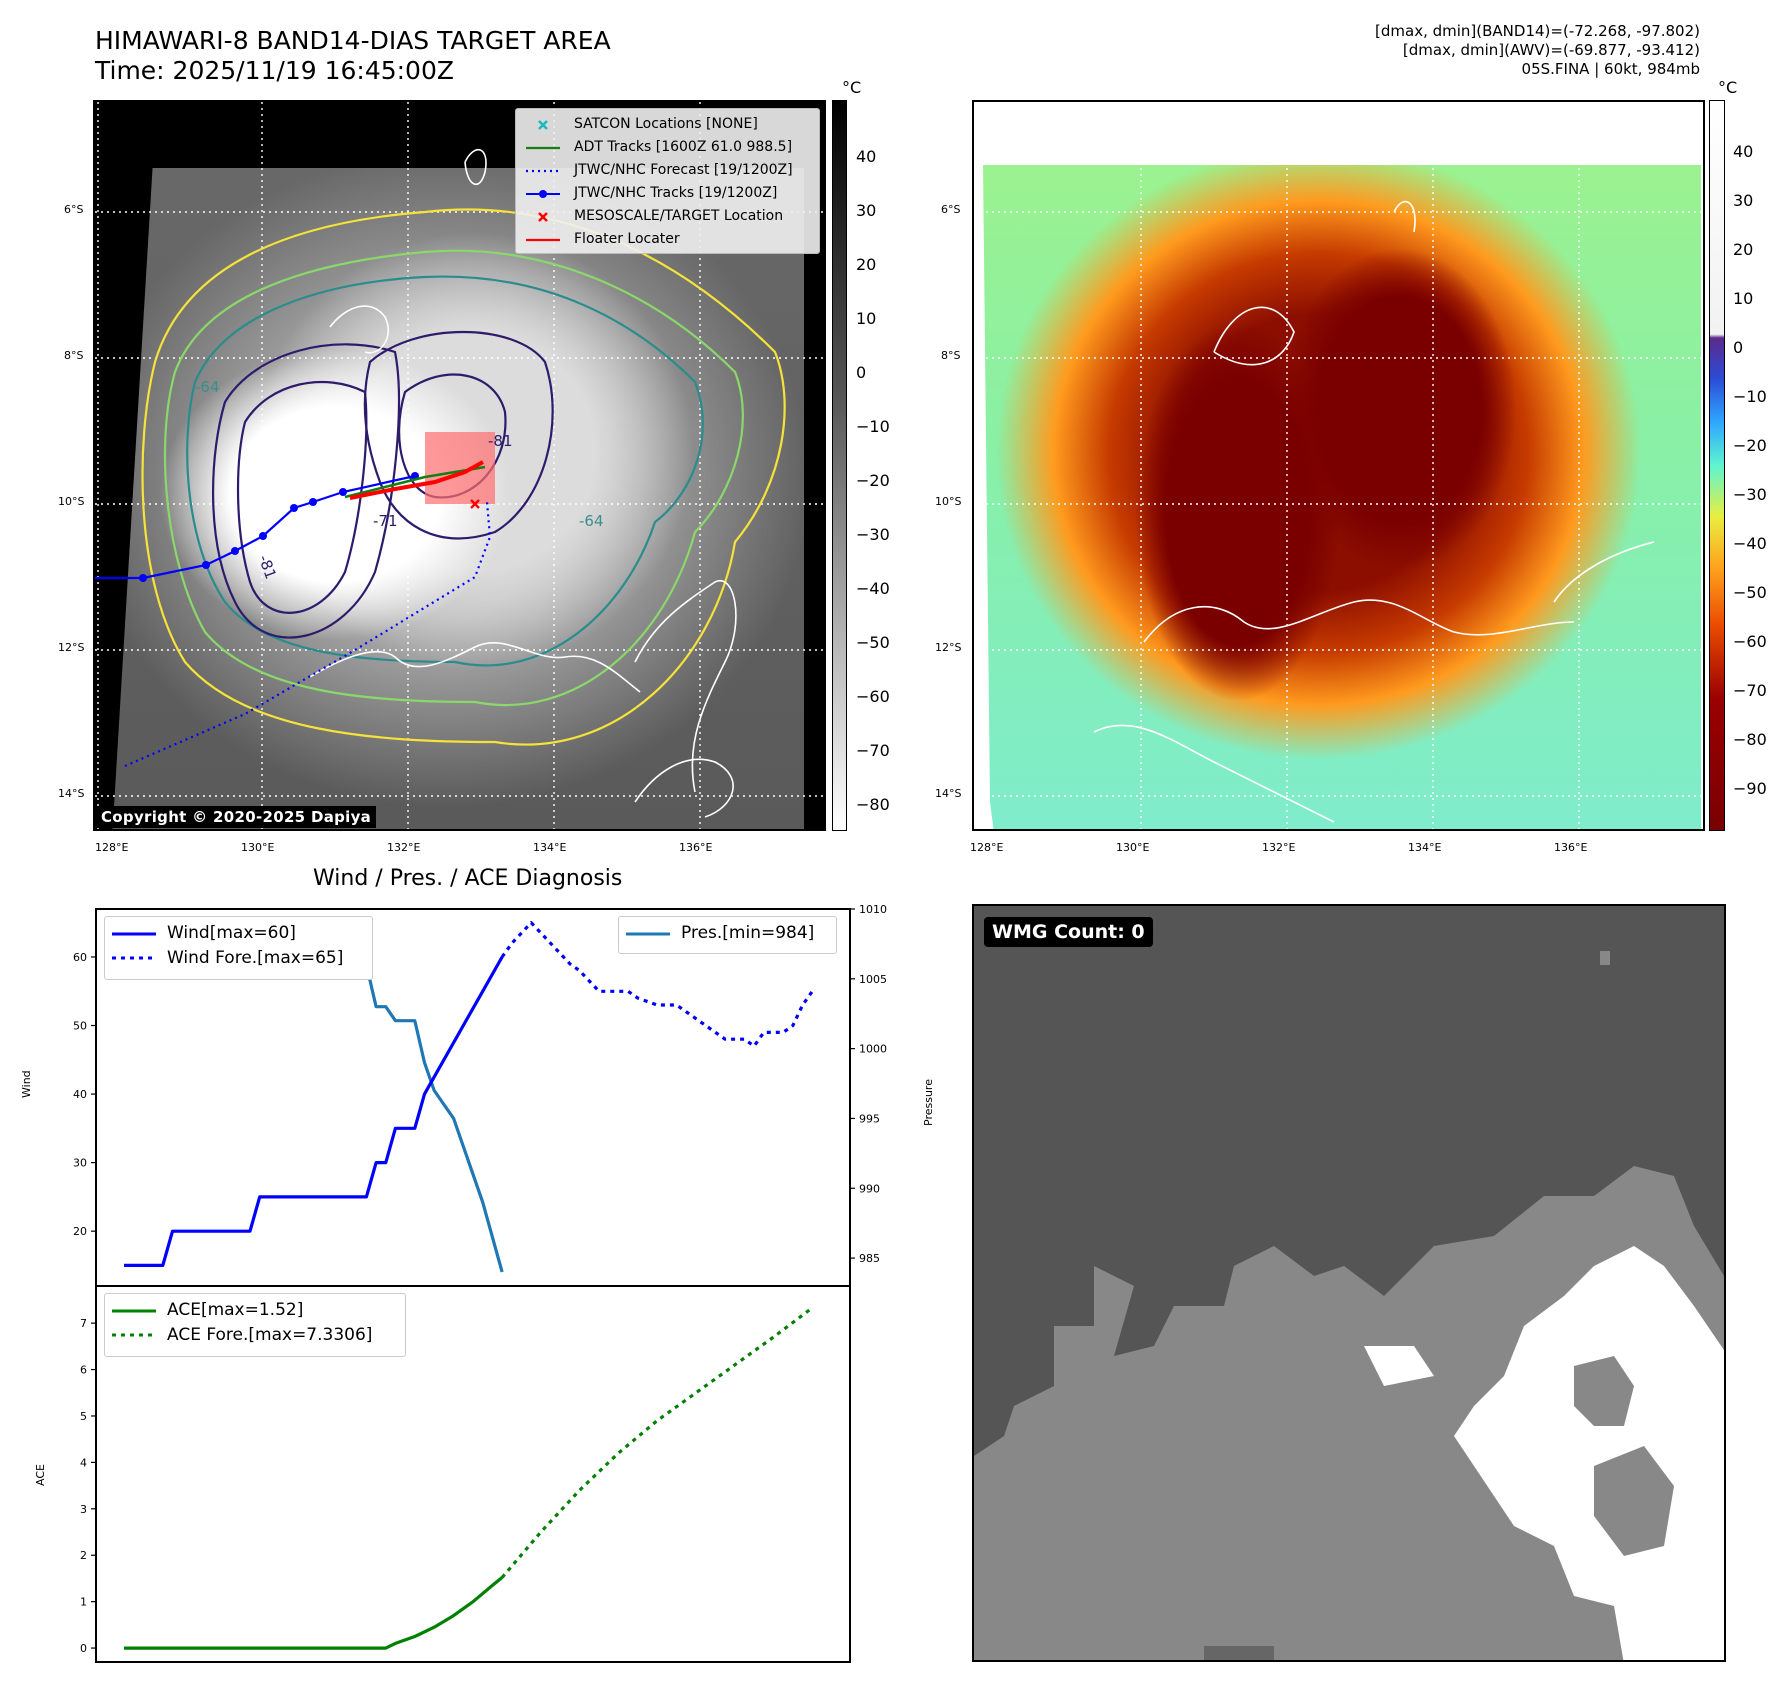 This screenshot has height=1690, width=1788. I want to click on ir-colorbar-tick: 30, so click(866, 210).